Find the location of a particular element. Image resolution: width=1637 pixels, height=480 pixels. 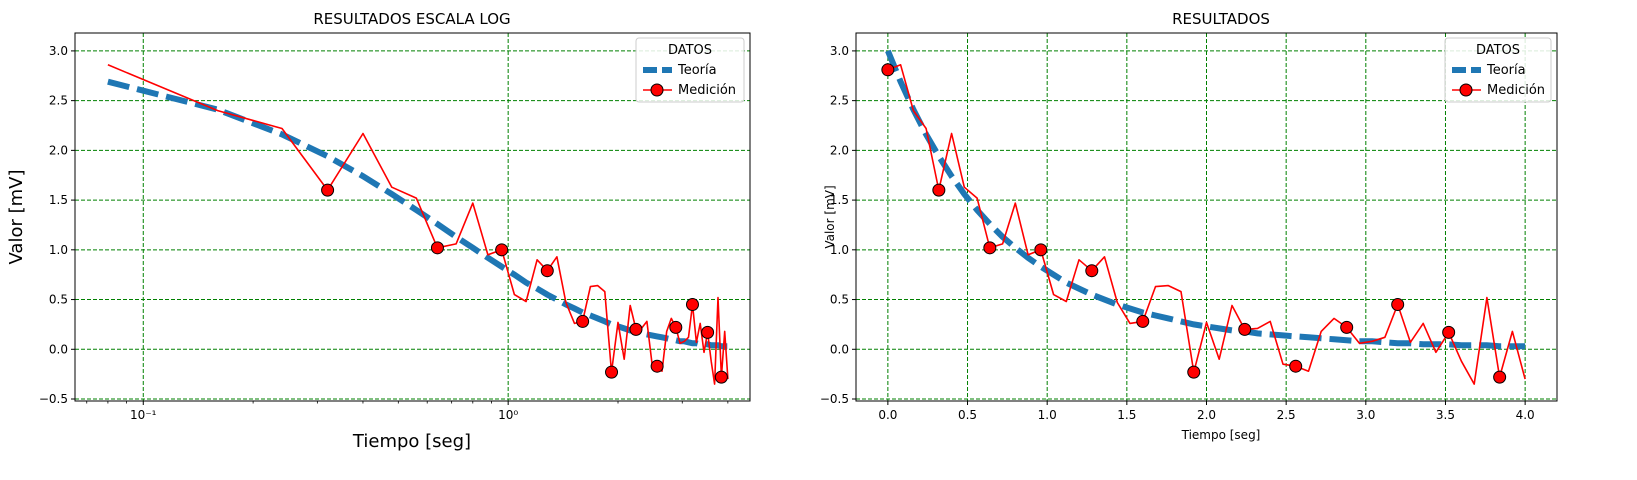

chart-title: RESULTADOS ESCALA LOG is located at coordinates (411, 19).